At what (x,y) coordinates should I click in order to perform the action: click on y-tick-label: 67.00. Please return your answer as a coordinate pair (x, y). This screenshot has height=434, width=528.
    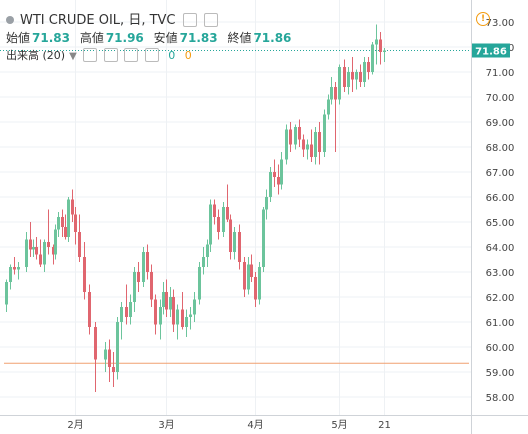
    Looking at the image, I should click on (500, 173).